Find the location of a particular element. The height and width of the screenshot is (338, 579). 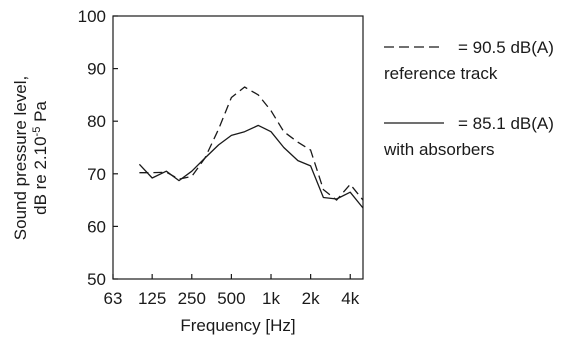

y-tick-label-60: 60 is located at coordinates (96, 226).